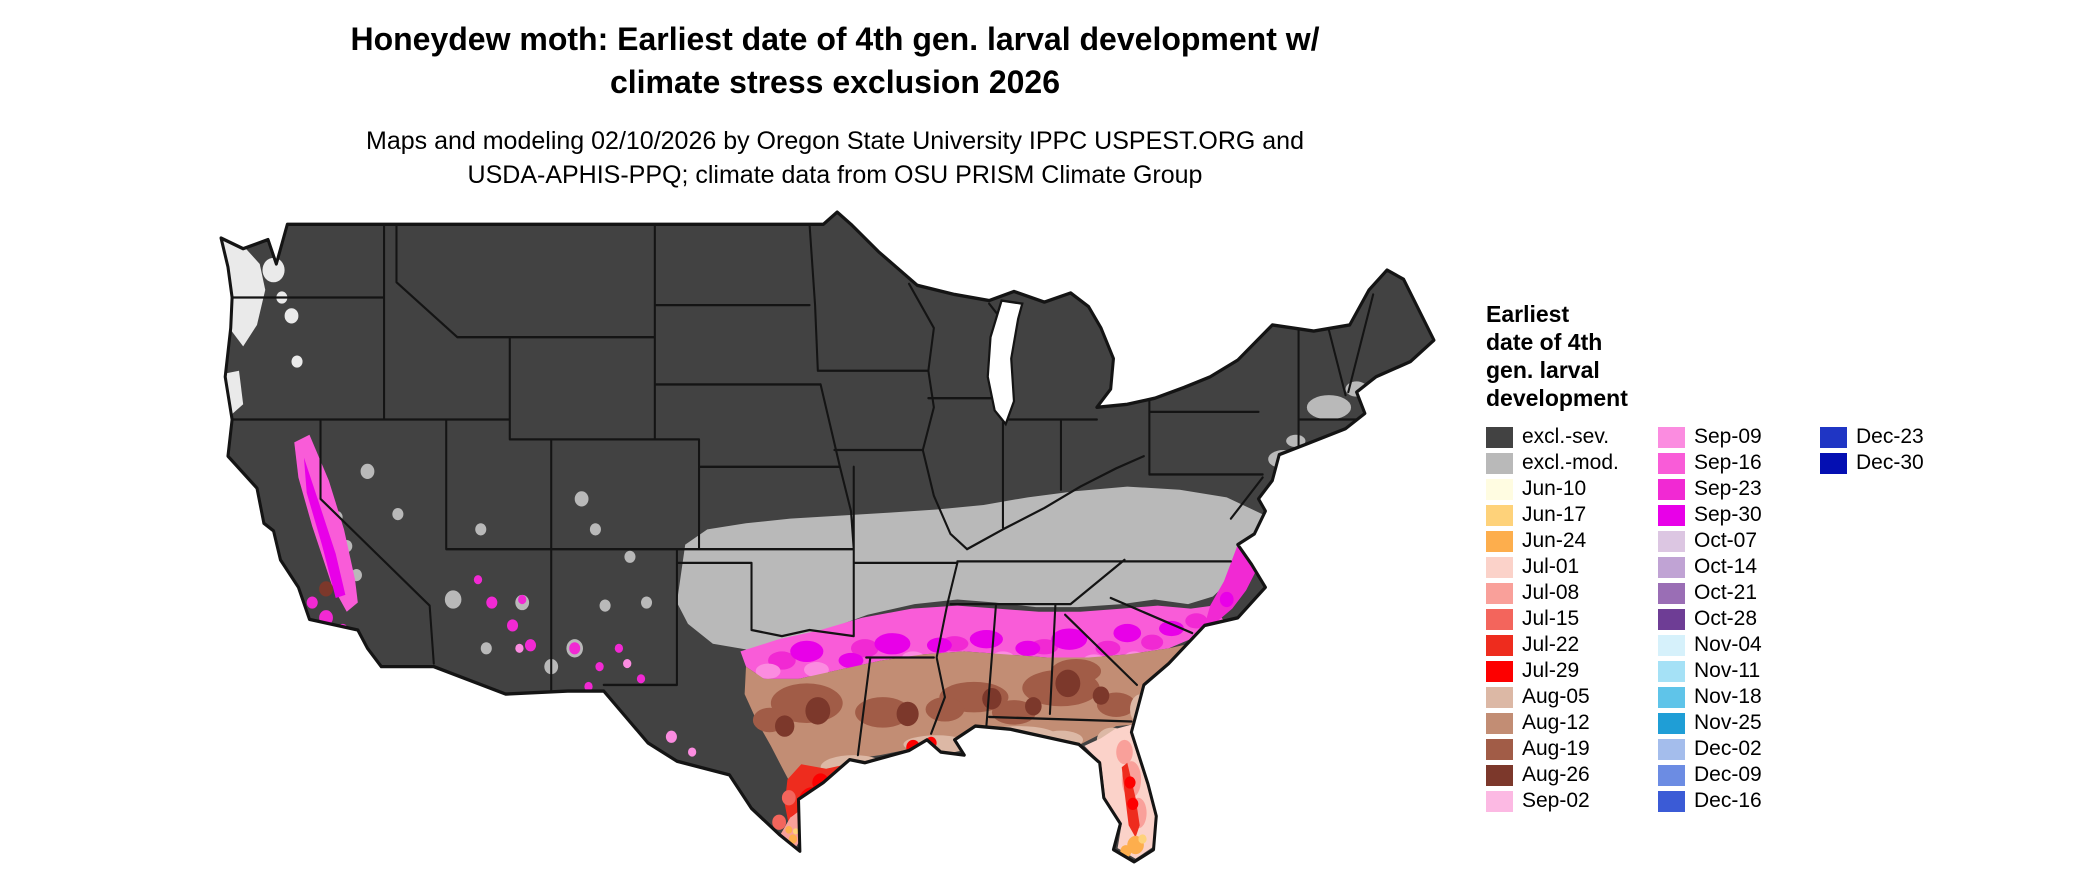 The height and width of the screenshot is (892, 2100). I want to click on legend-item: Jul-15, so click(1552, 619).